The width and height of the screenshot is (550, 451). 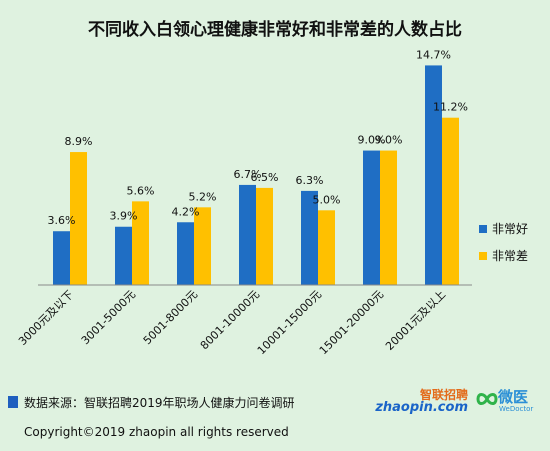 What do you see at coordinates (483, 256) in the screenshot?
I see `legend-swatch-very-bad` at bounding box center [483, 256].